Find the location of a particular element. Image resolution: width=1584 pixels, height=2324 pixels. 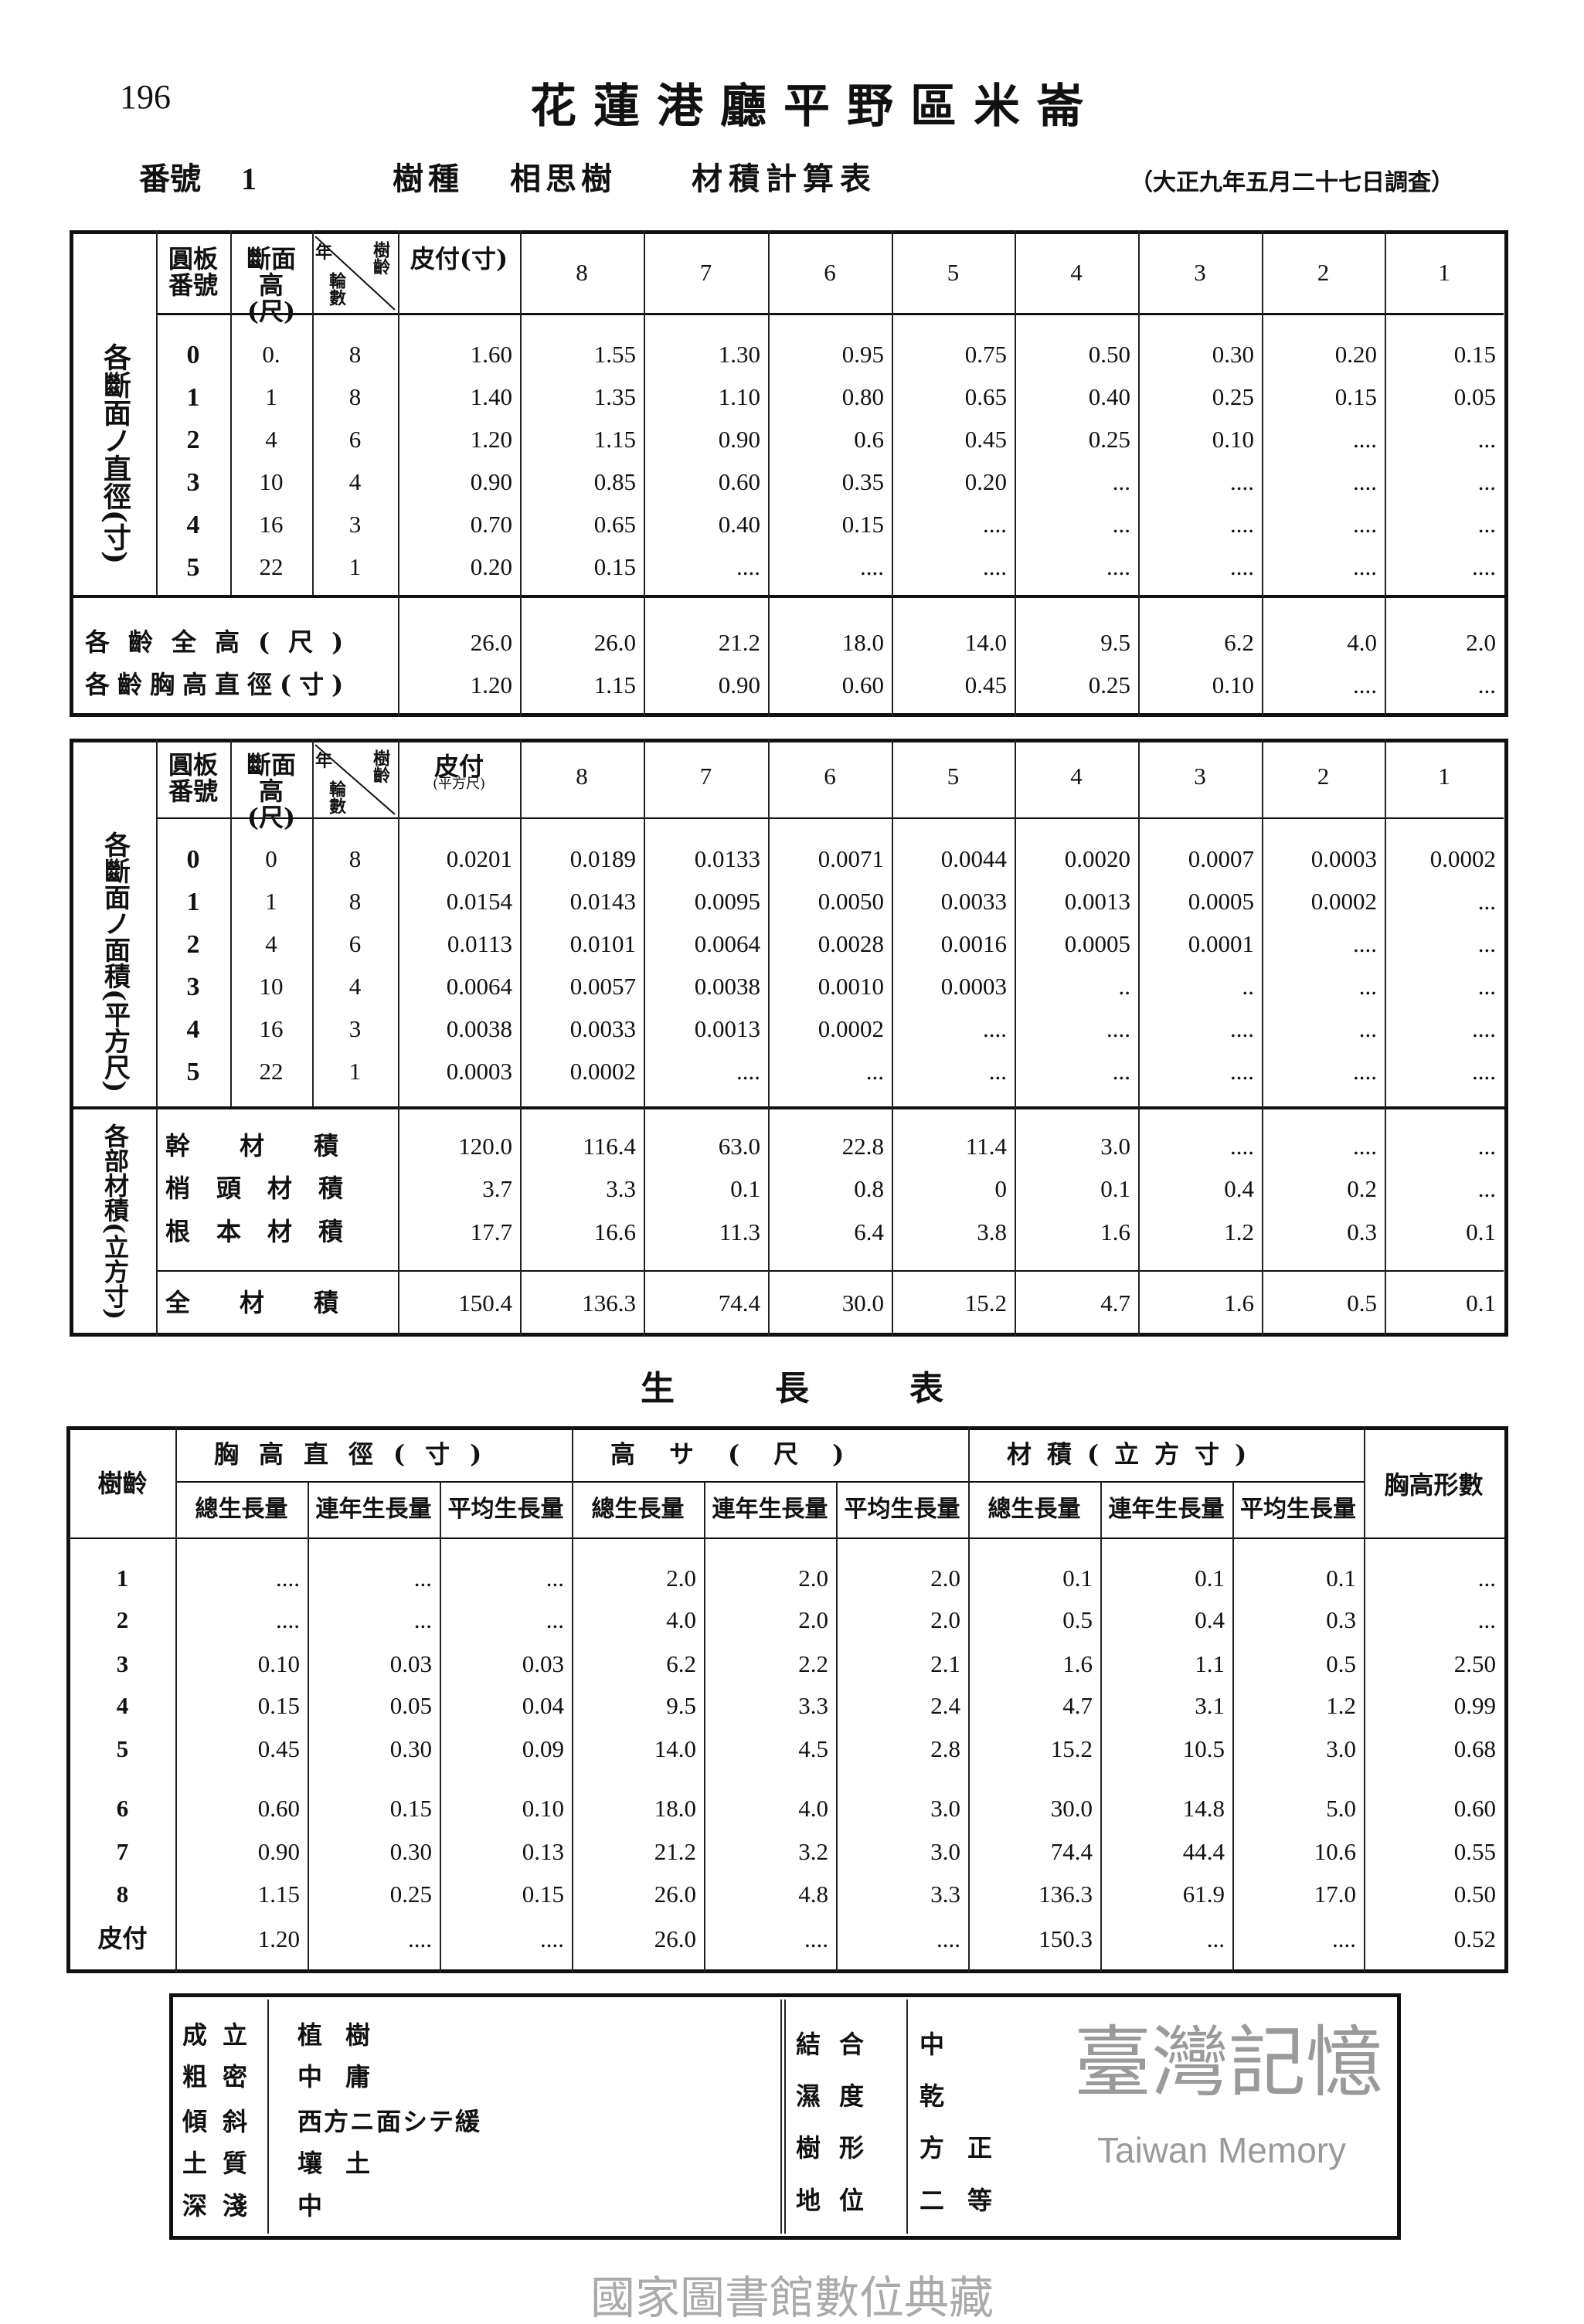

area-value: 0.0002 is located at coordinates (1343, 901).